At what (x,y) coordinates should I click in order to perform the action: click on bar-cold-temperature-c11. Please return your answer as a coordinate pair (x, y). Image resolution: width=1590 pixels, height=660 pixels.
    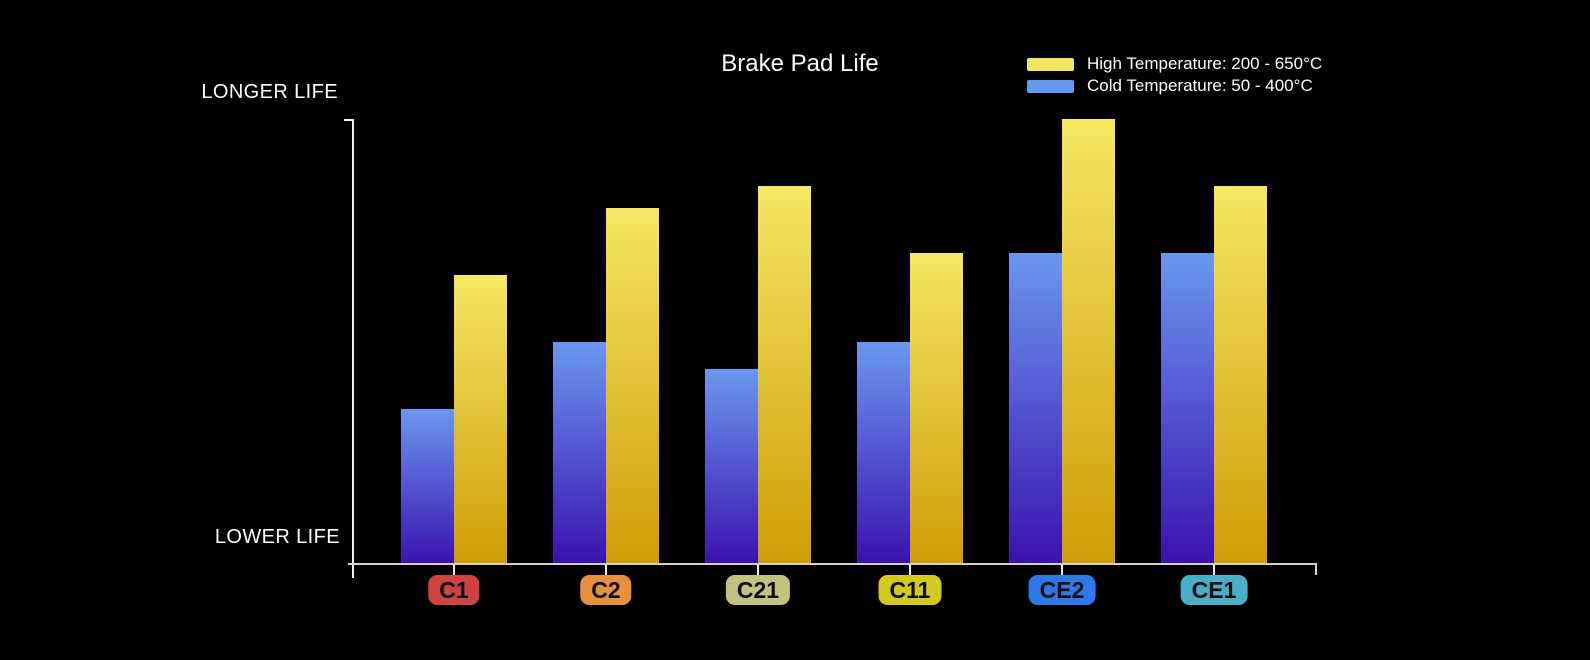
    Looking at the image, I should click on (883, 453).